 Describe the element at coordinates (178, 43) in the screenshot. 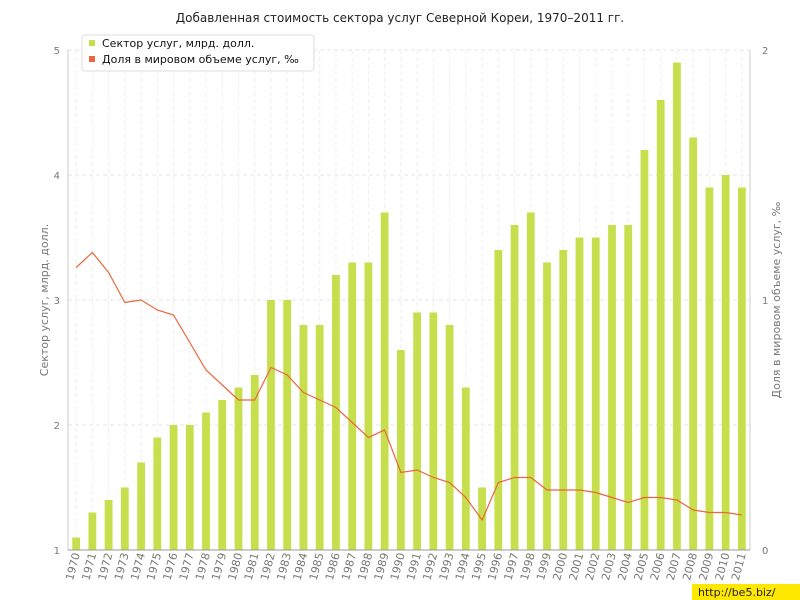

I see `legend-label-bar: Сектор услуг, млрд. долл.` at that location.